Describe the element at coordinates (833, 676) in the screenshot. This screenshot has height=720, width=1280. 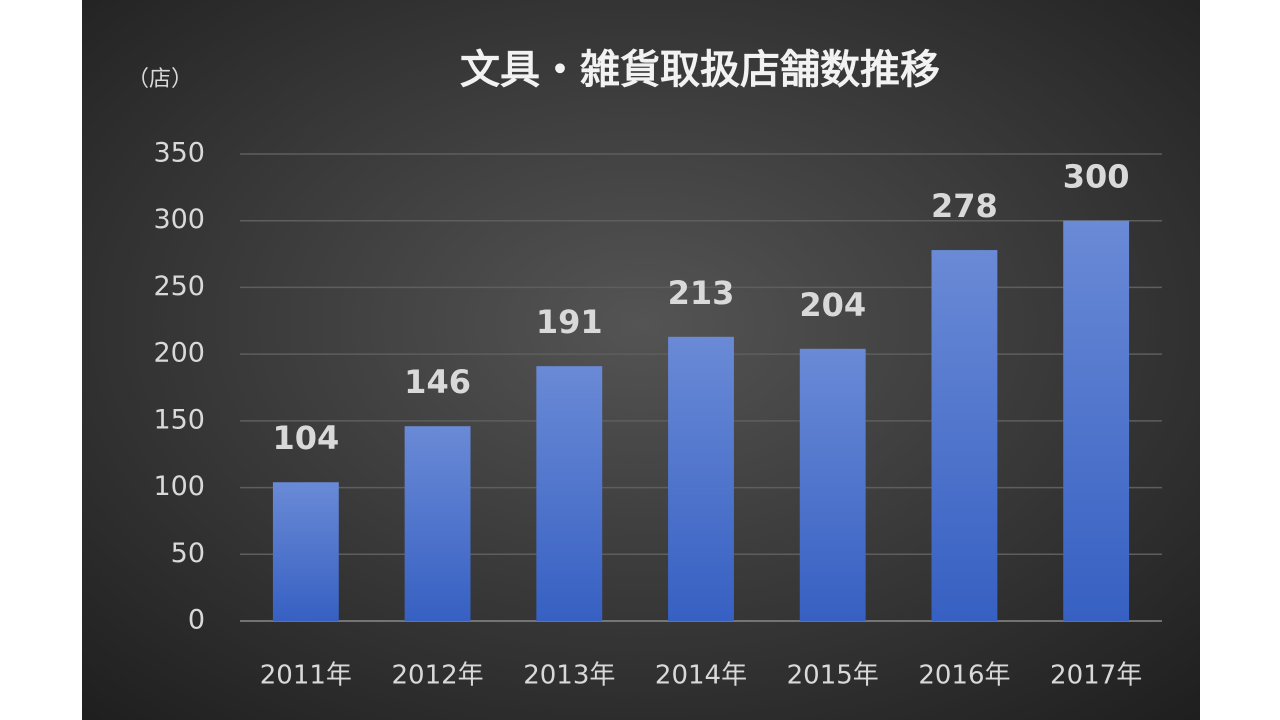
I see `x-tick-label: 2015年` at that location.